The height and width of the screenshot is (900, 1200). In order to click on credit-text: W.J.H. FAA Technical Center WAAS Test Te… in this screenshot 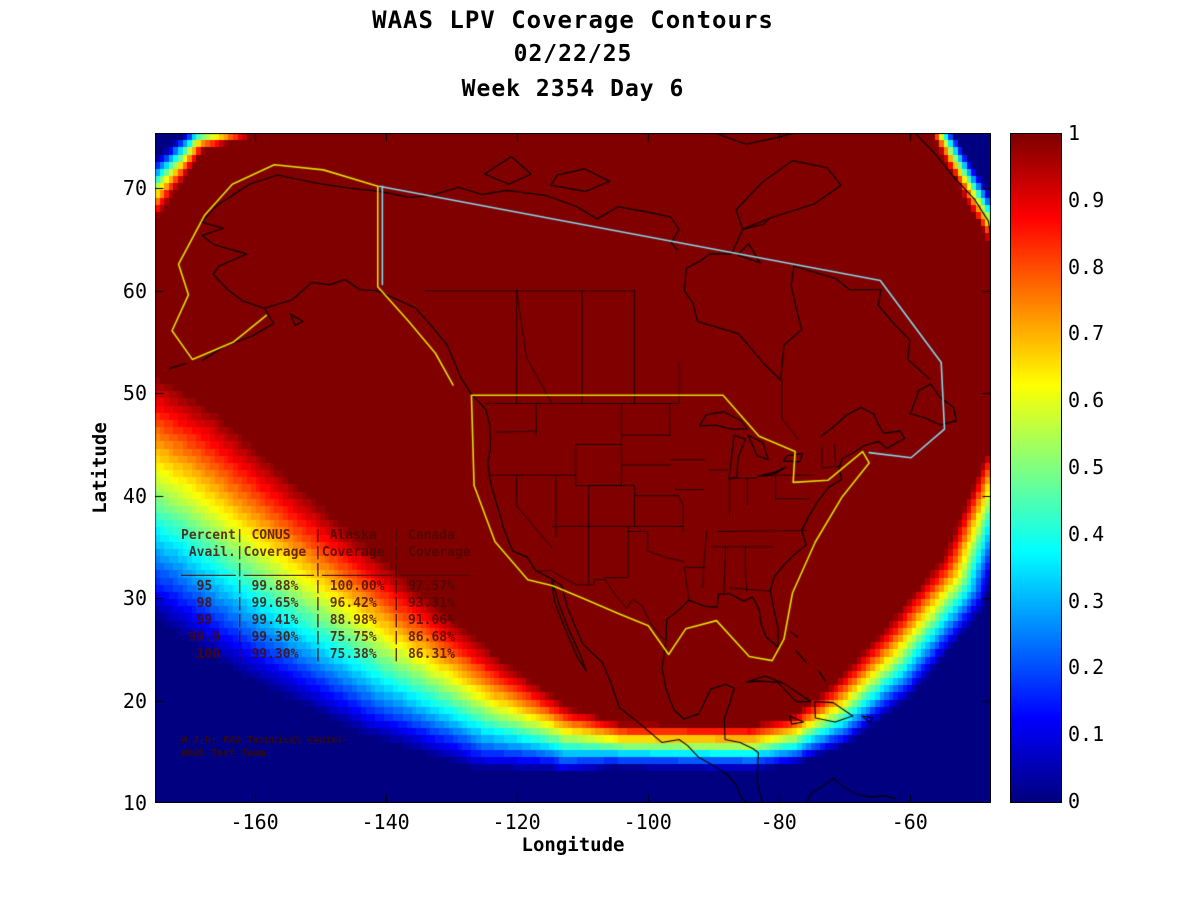, I will do `click(262, 747)`.